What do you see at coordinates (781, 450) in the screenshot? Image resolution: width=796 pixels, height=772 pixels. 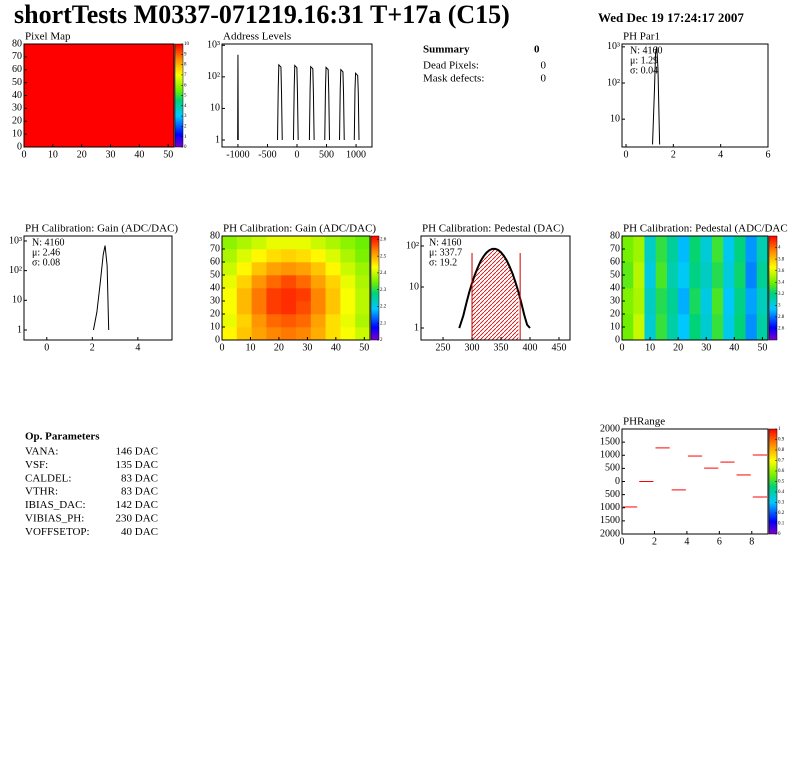 I see `z-tick-label: 0.8` at bounding box center [781, 450].